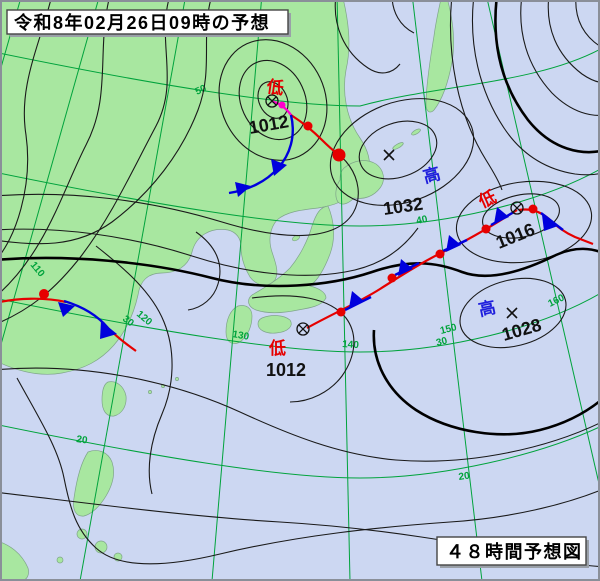  What do you see at coordinates (442, 341) in the screenshot?
I see `lat-label-30-east: 30` at bounding box center [442, 341].